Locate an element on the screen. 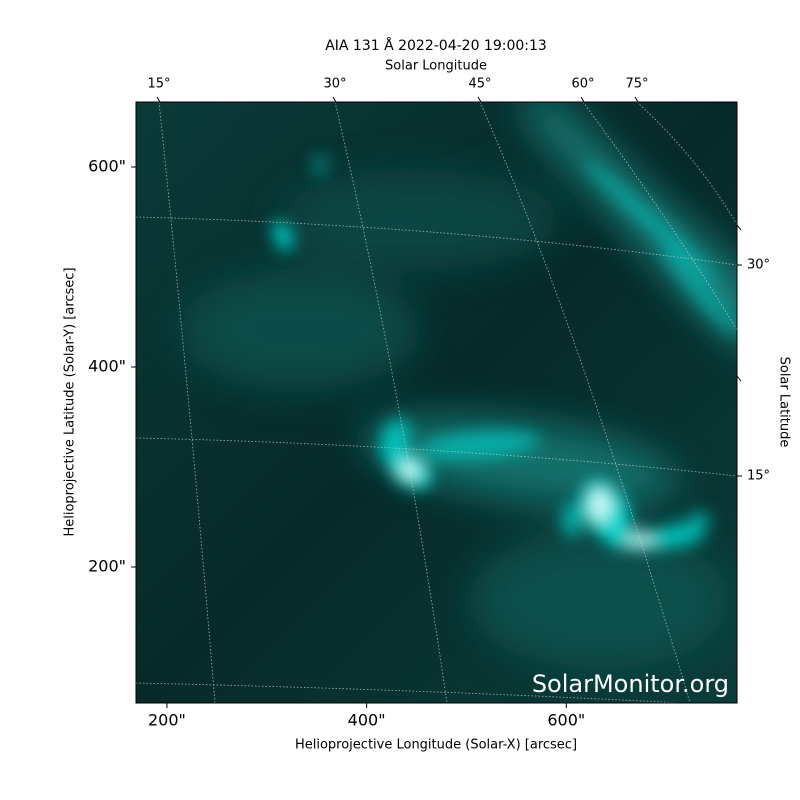  right-tick-label: 30° is located at coordinates (758, 265).